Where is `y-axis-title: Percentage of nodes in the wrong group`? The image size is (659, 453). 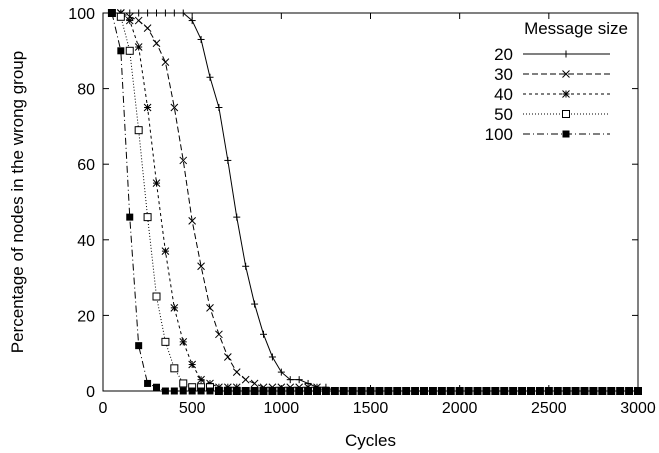
y-axis-title: Percentage of nodes in the wrong group is located at coordinates (17, 202).